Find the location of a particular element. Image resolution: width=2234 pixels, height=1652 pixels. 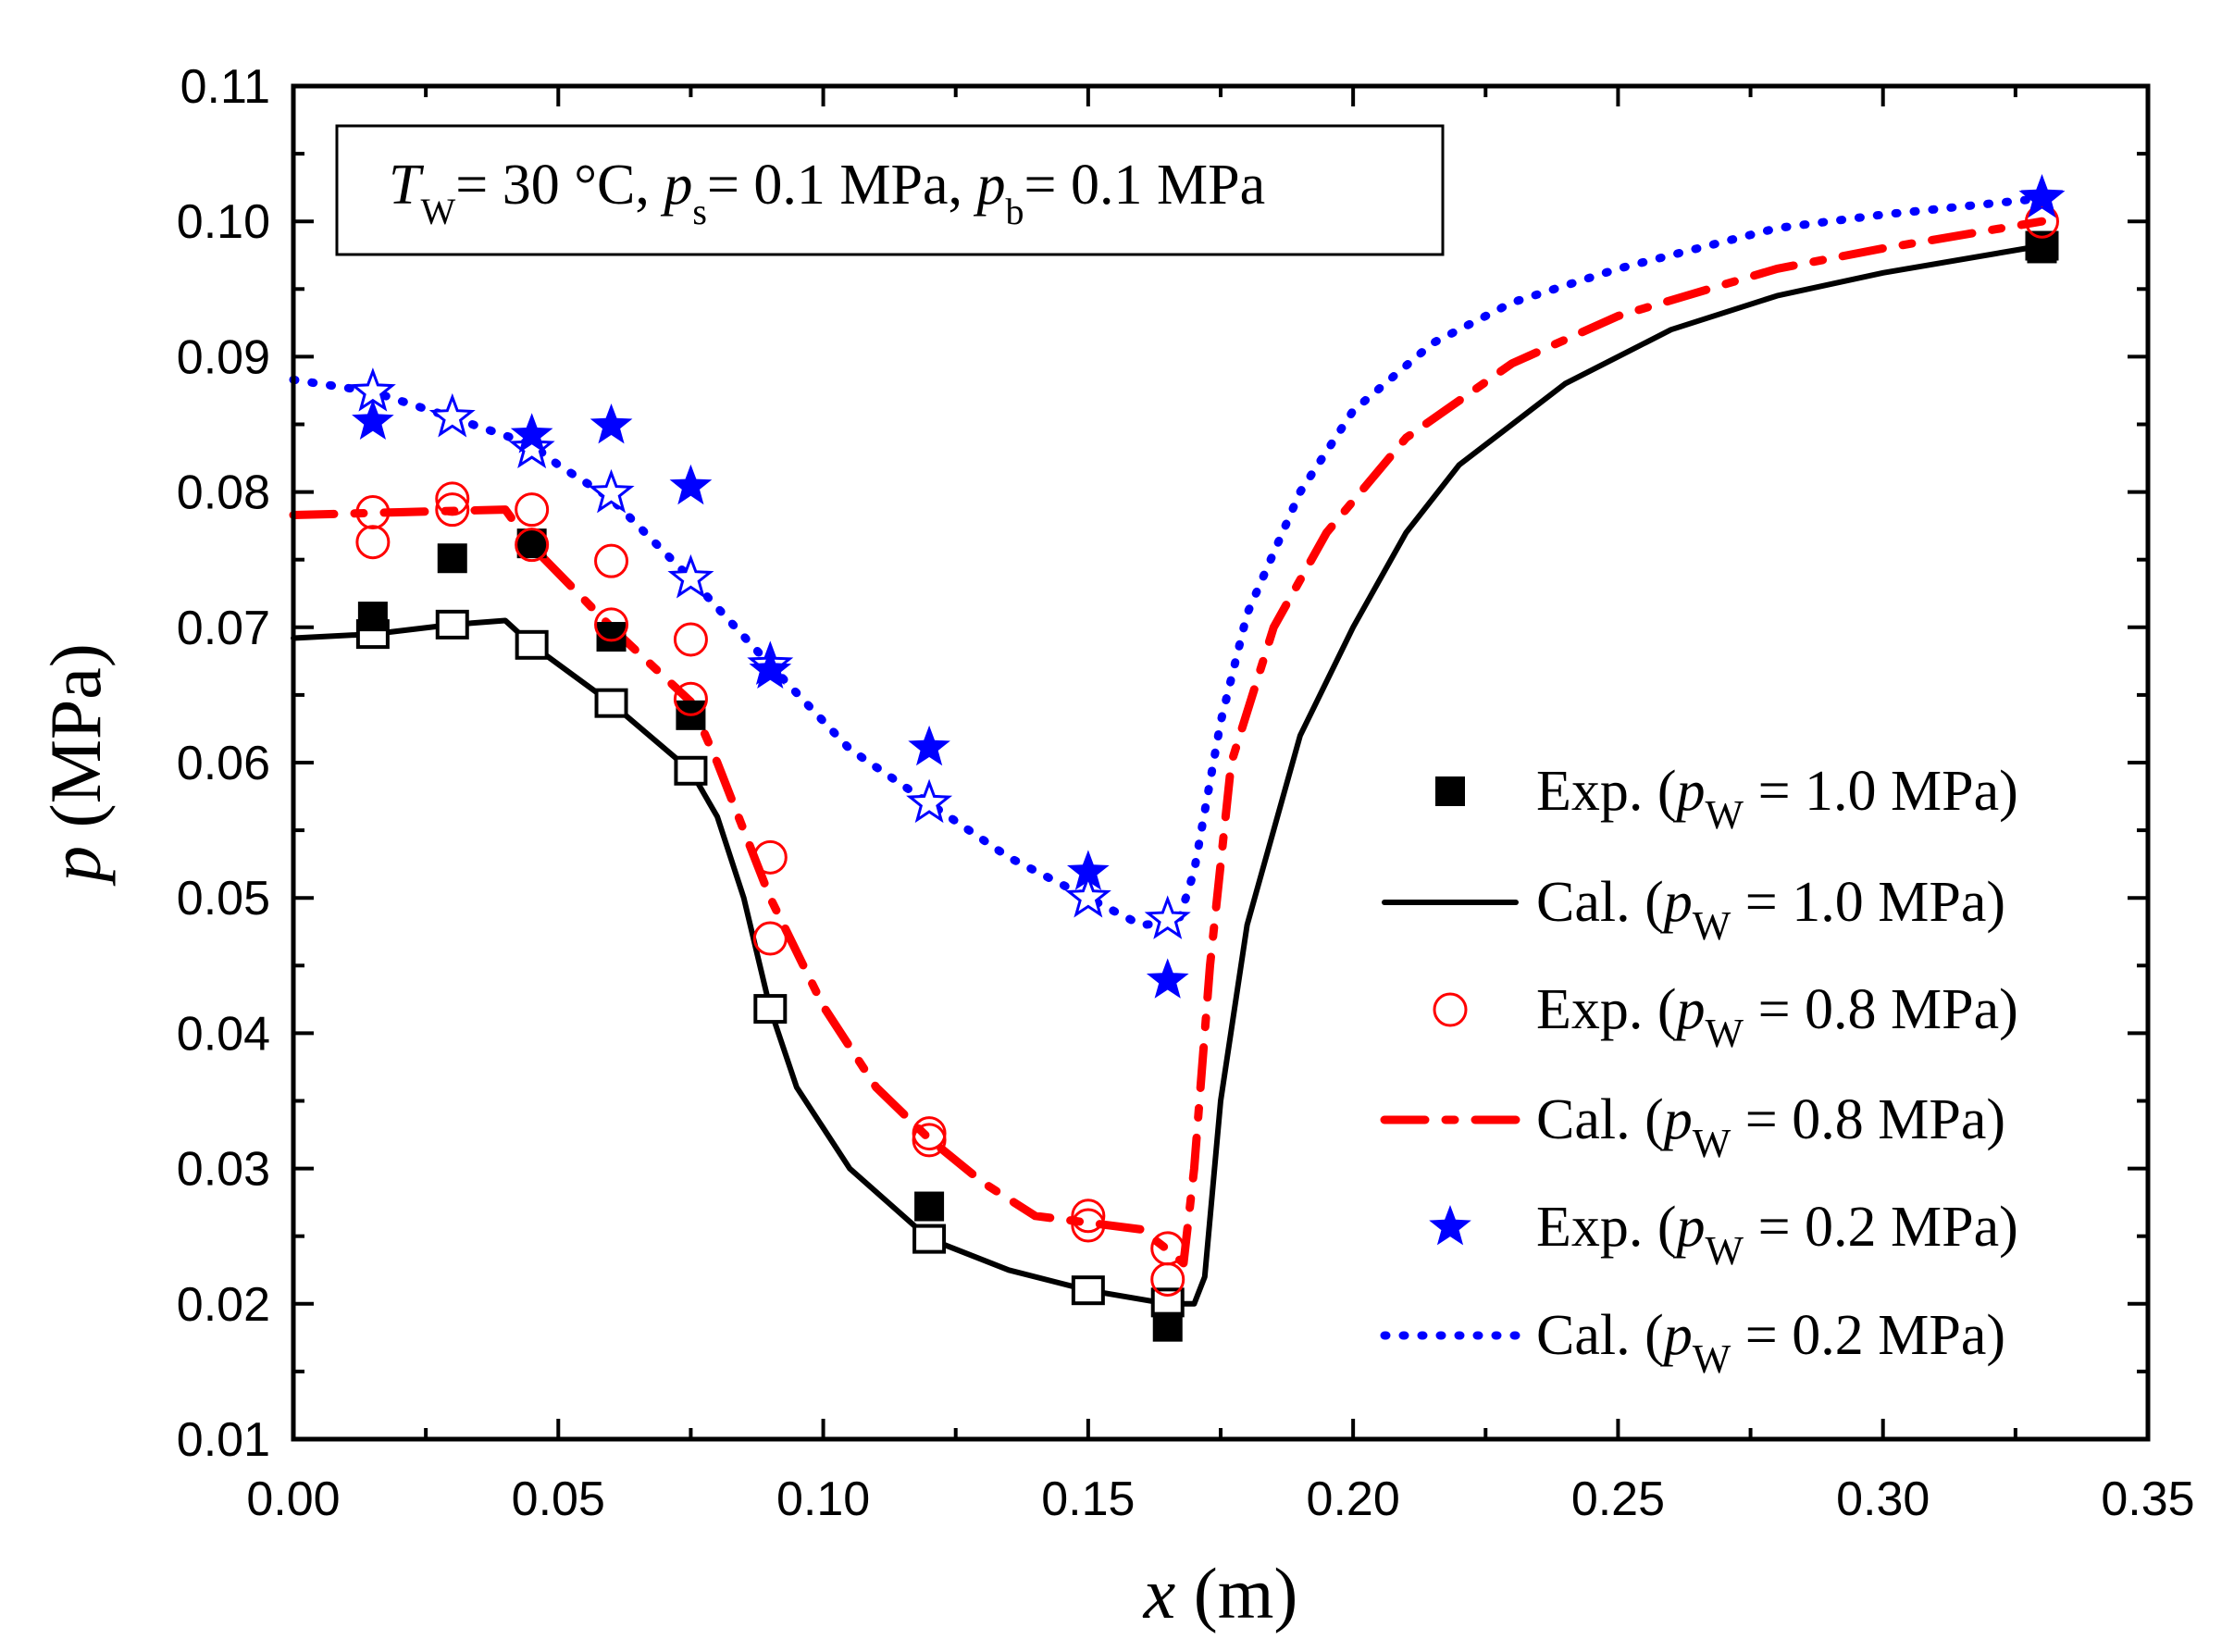

x-tick-label: 0.10 is located at coordinates (823, 1499).